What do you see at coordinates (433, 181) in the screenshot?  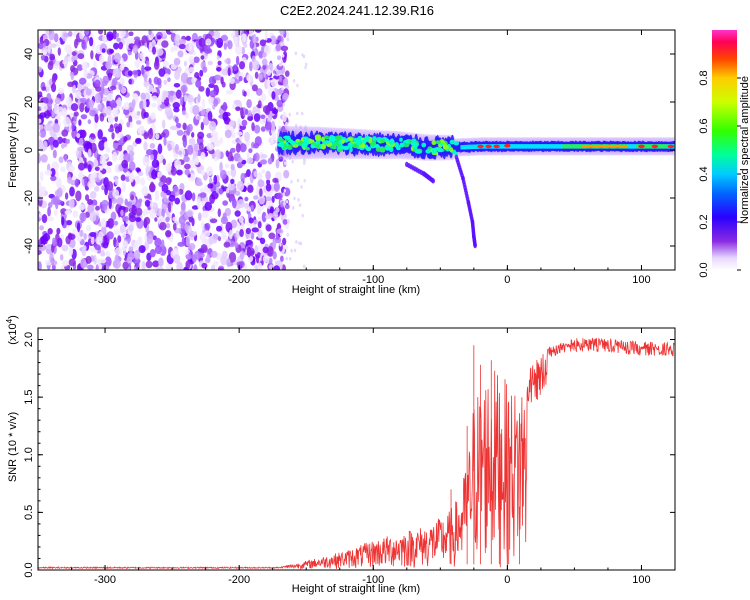 I see `signal-trail` at bounding box center [433, 181].